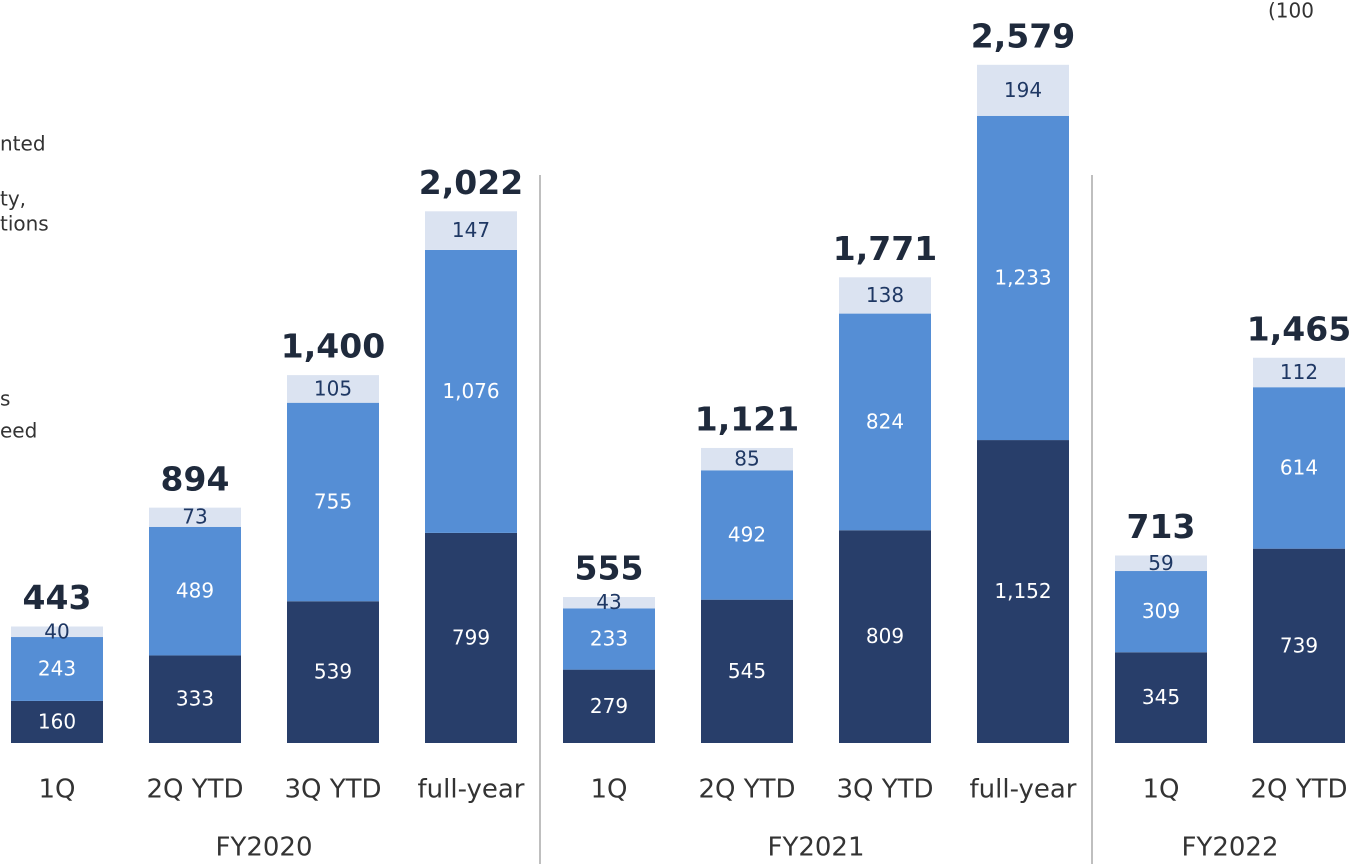  What do you see at coordinates (5, 399) in the screenshot?
I see `legend-fragment: s` at bounding box center [5, 399].